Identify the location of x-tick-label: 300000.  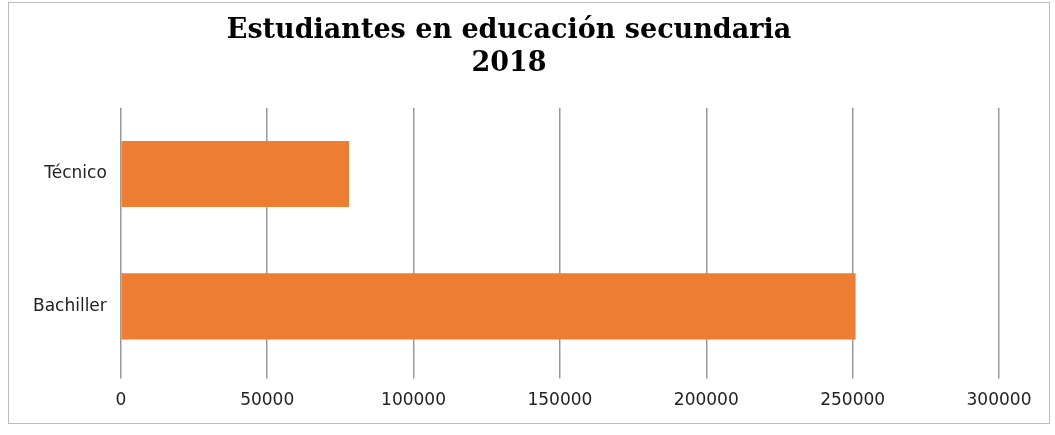
(999, 399).